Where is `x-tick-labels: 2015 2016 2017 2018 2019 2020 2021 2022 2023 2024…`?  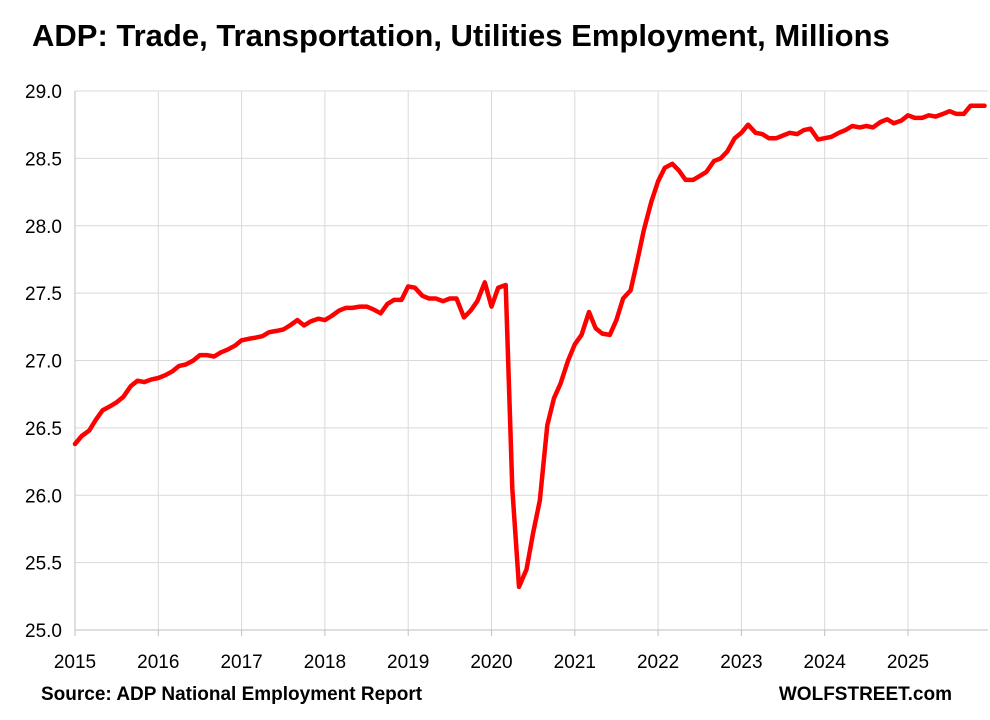 x-tick-labels: 2015 2016 2017 2018 2019 2020 2021 2022 2023 2024… is located at coordinates (491, 662).